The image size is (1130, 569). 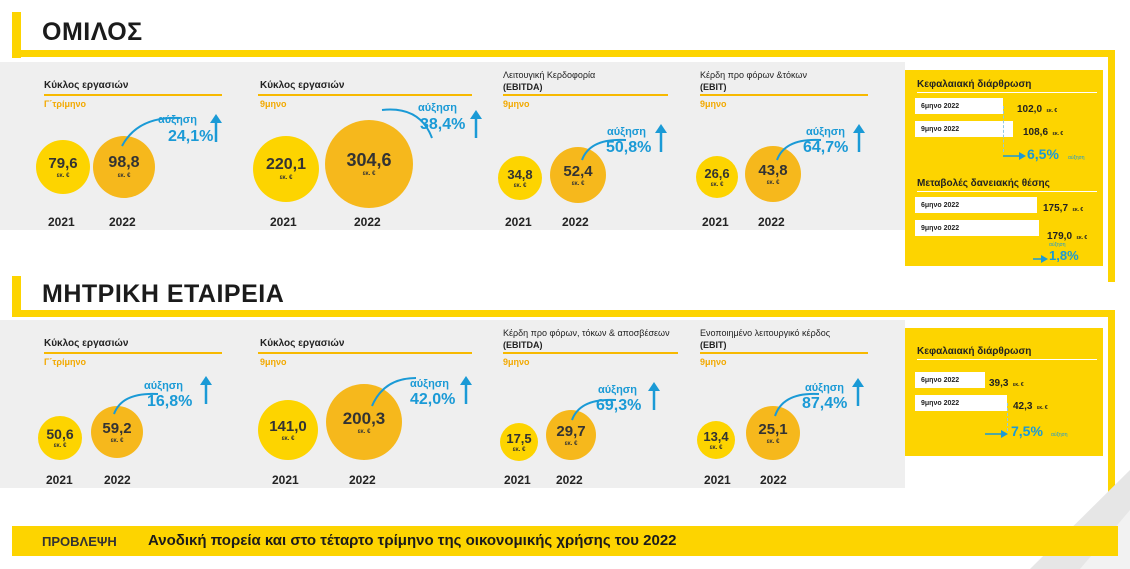 I want to click on group-left-accent, so click(x=16, y=35).